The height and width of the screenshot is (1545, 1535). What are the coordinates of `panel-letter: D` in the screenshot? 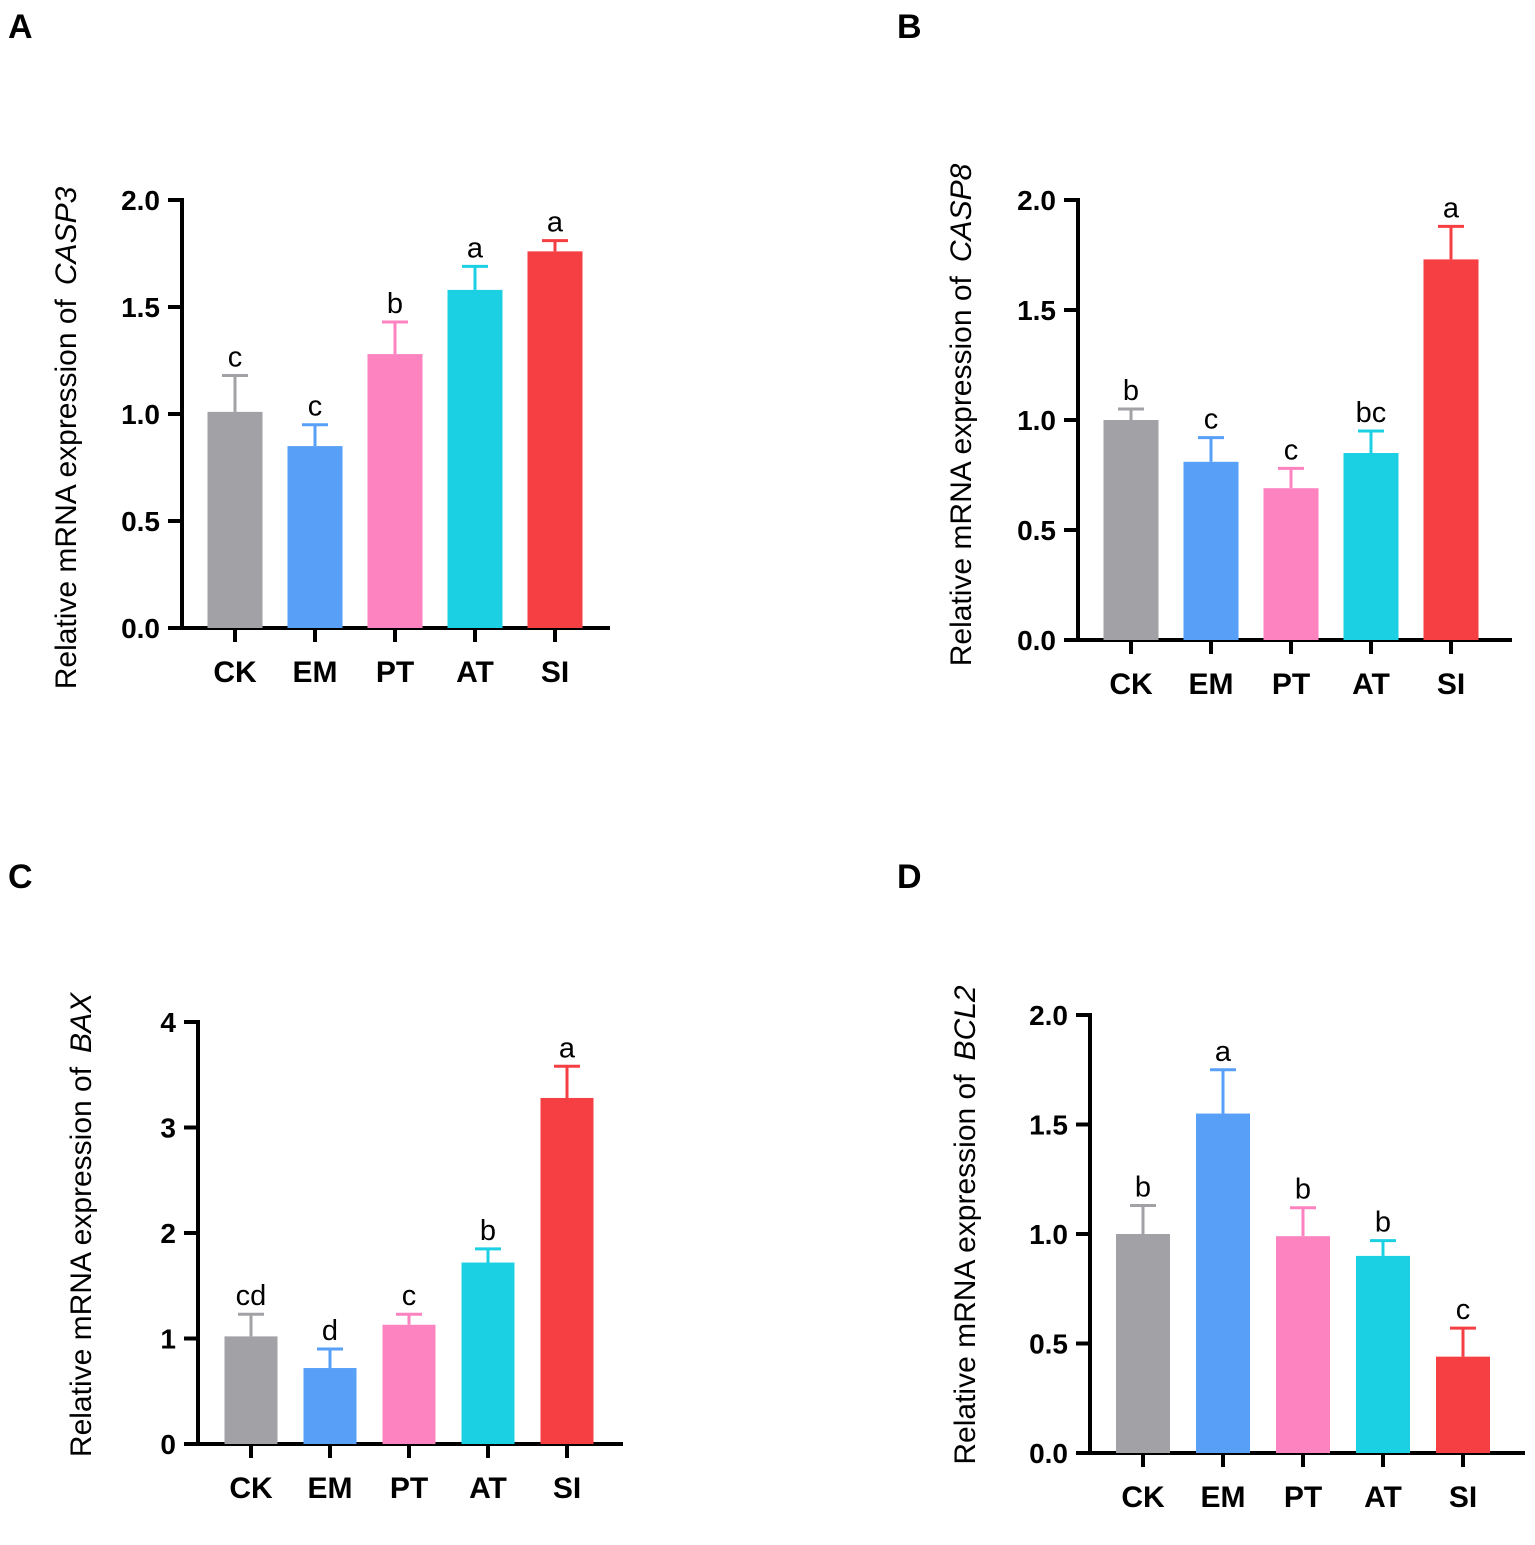 It's located at (909, 877).